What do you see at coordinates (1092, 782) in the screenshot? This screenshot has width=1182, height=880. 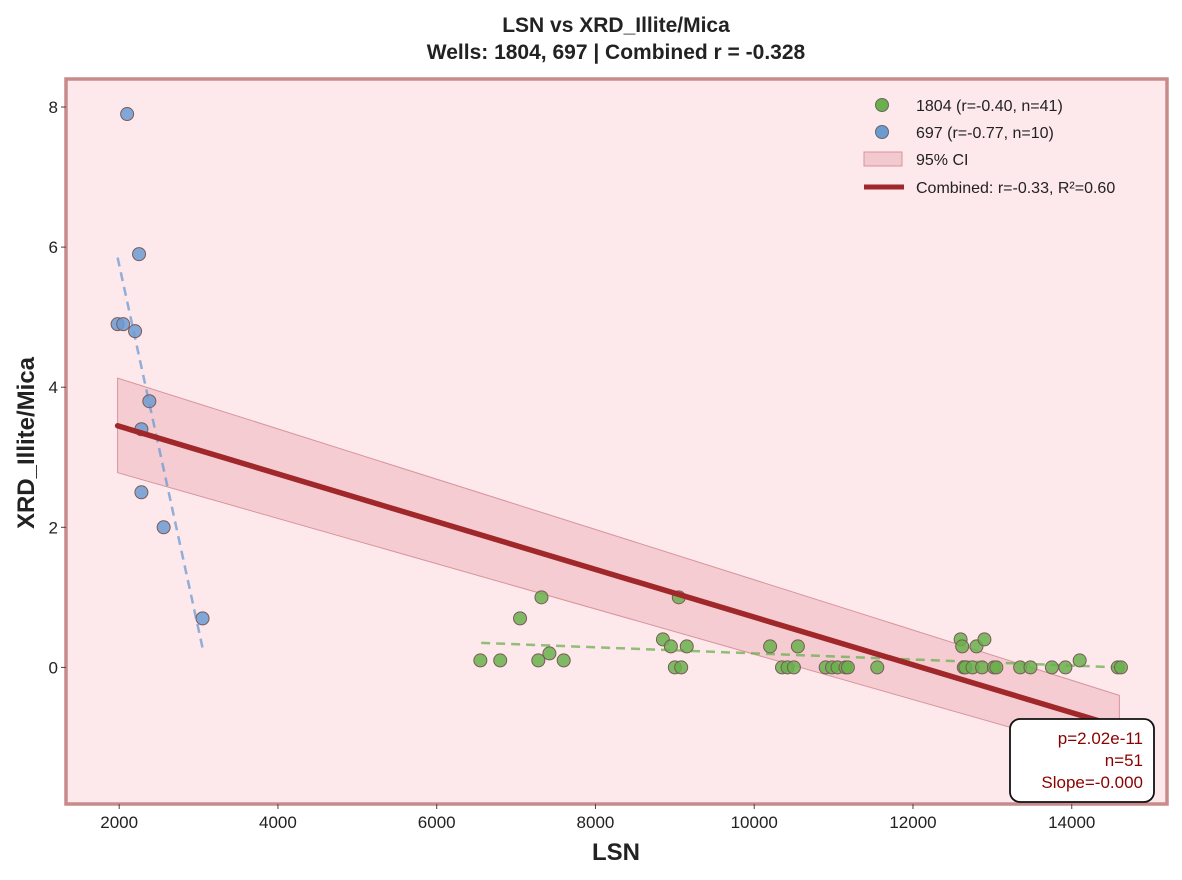 I see `stats-slope: Slope=-0.000` at bounding box center [1092, 782].